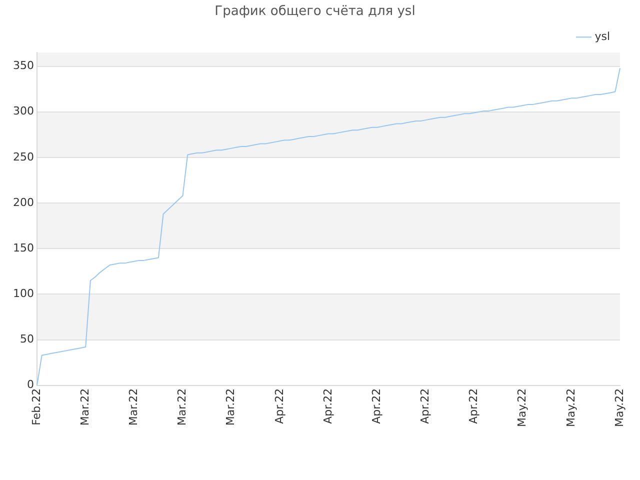 This screenshot has height=480, width=640. What do you see at coordinates (27, 339) in the screenshot?
I see `y-tick-label: 50` at bounding box center [27, 339].